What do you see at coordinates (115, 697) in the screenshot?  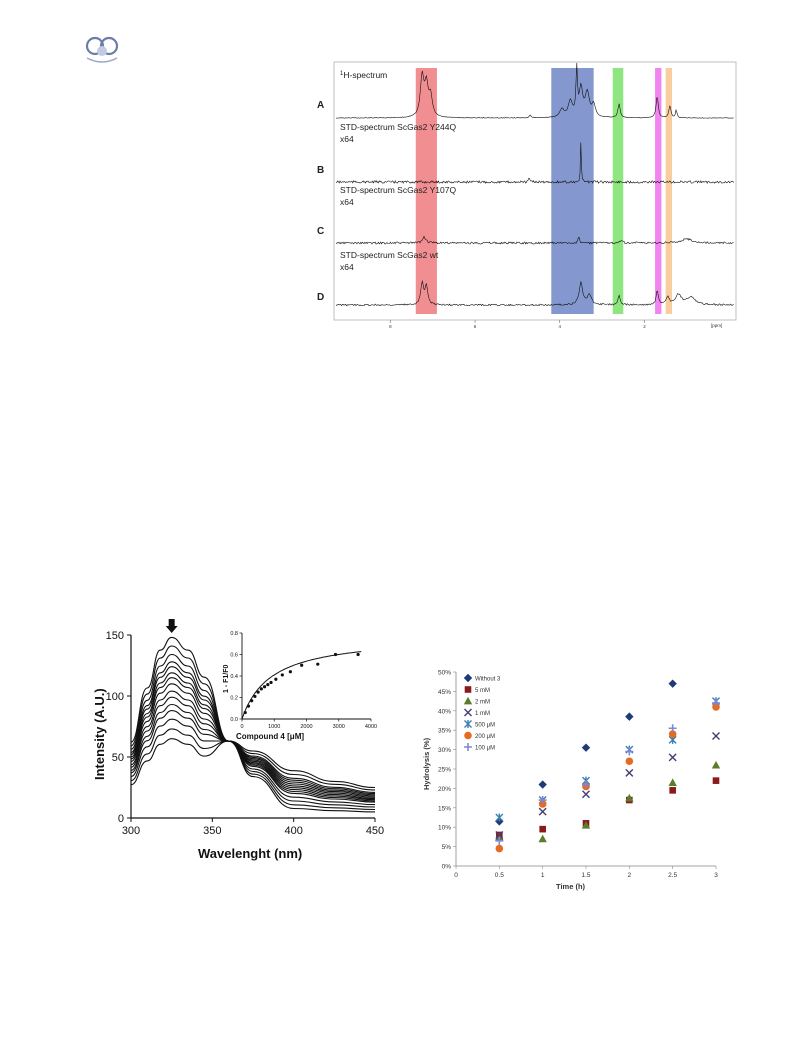 I see `fluo-y-tick-label: 100` at bounding box center [115, 697].